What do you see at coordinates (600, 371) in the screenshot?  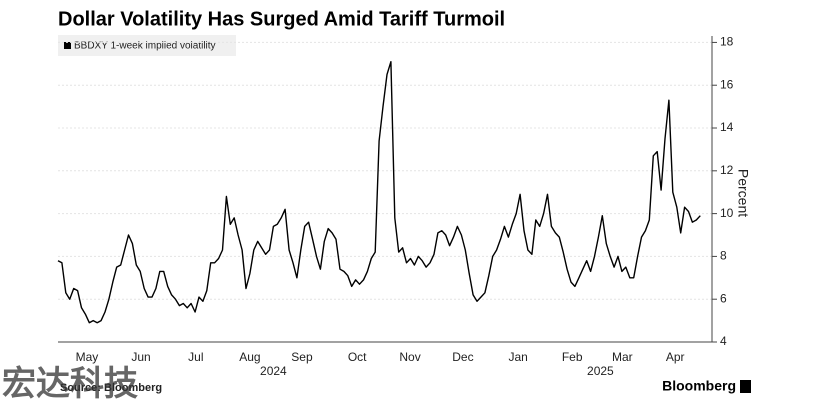 I see `year-label: 2025` at bounding box center [600, 371].